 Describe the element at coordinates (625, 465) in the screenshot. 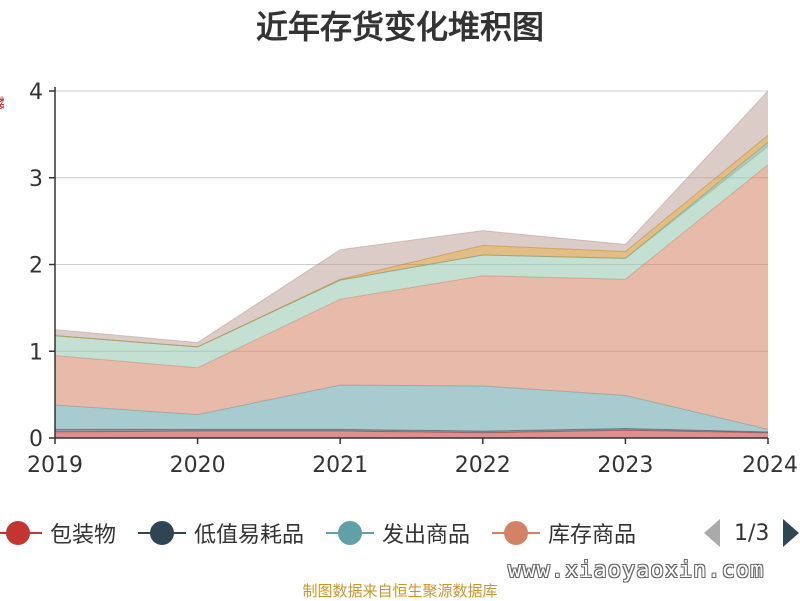

I see `x-tick-label: 2023` at that location.